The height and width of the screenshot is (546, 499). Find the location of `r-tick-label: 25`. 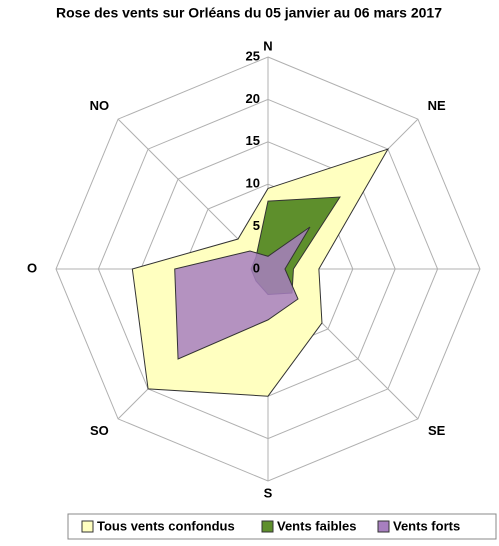

r-tick-label: 25 is located at coordinates (253, 55).